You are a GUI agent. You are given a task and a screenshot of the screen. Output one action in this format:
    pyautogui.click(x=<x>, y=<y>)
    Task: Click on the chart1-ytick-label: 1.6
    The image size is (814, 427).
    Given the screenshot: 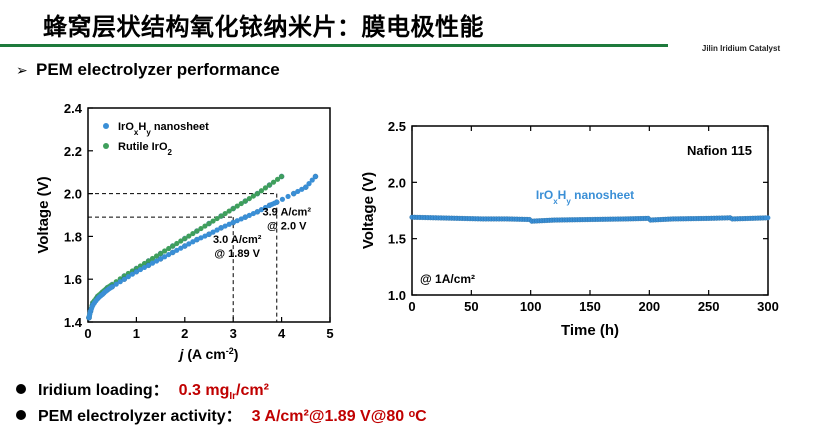 What is the action you would take?
    pyautogui.click(x=73, y=279)
    